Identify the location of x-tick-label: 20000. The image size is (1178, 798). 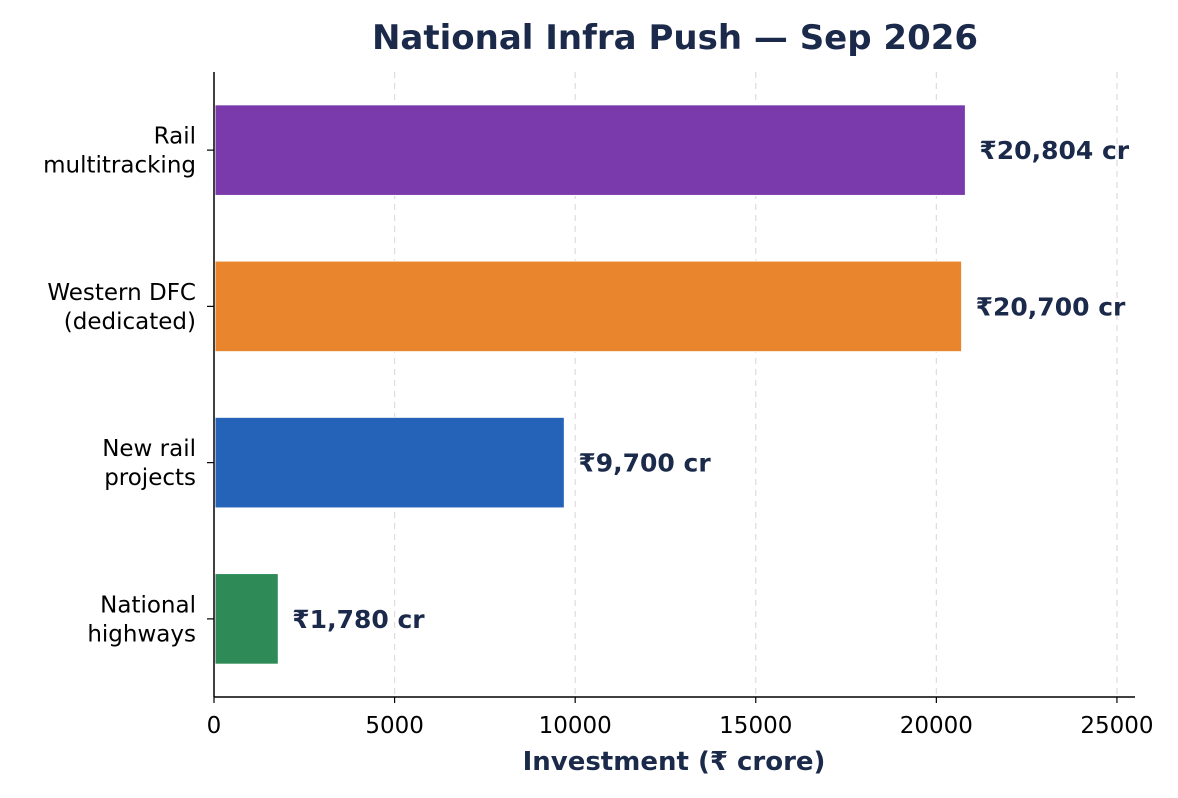
(936, 726).